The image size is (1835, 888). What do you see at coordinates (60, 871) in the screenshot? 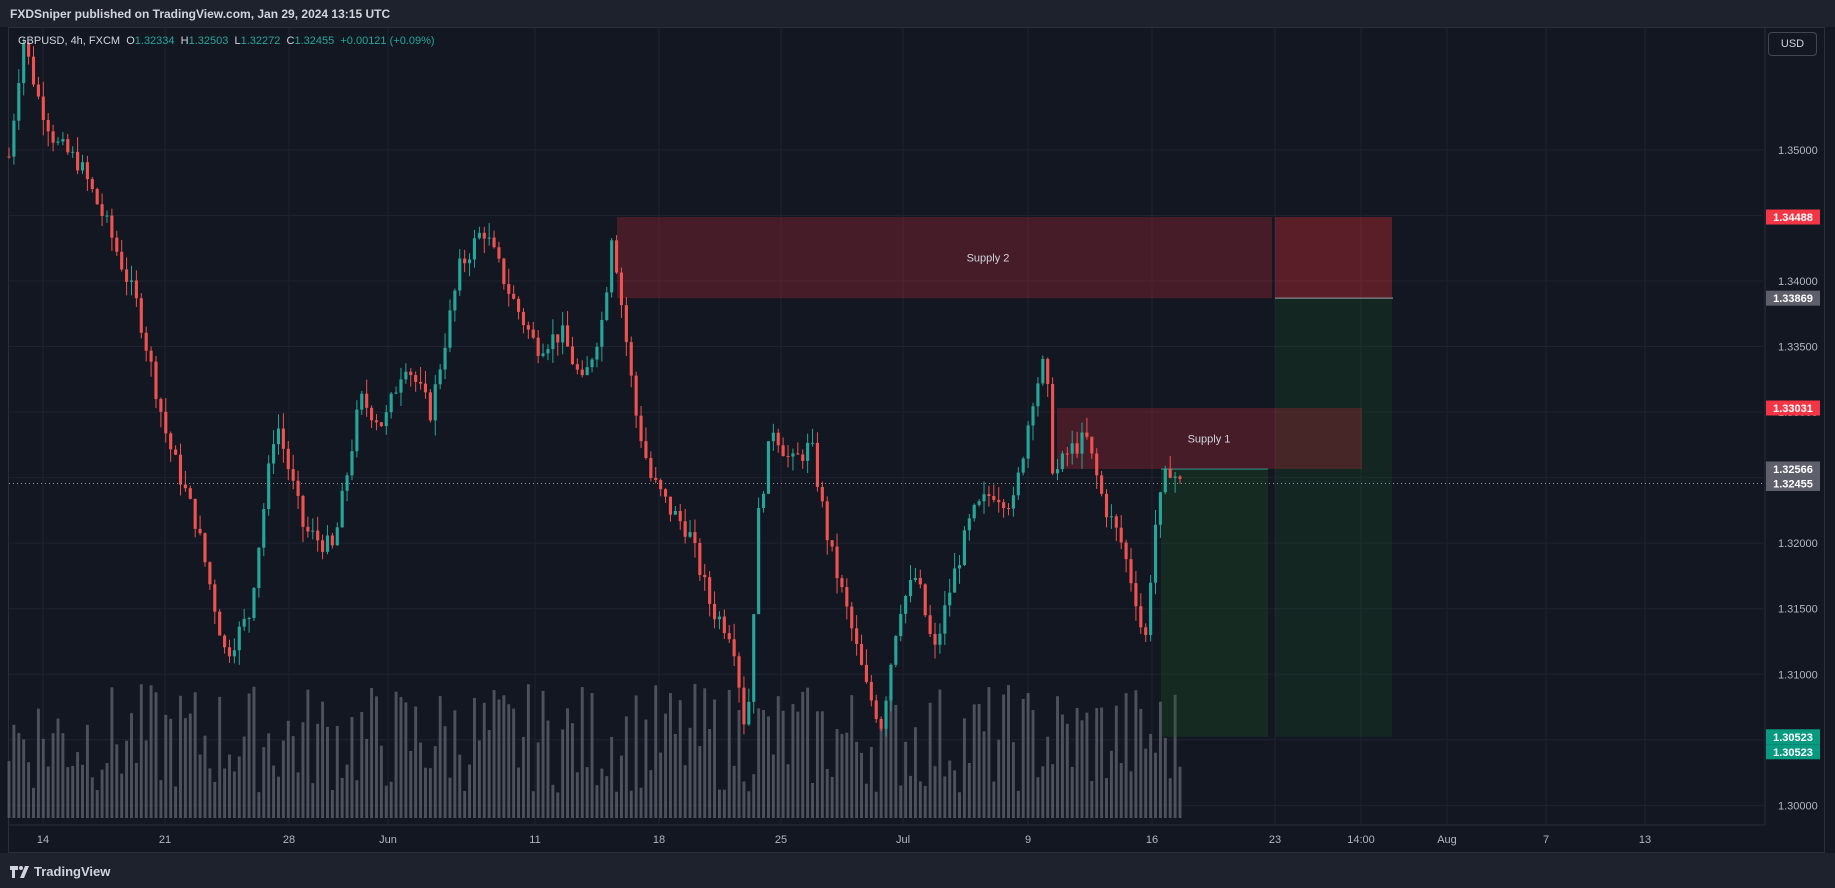
I see `tradingview-logo: TradingView` at bounding box center [60, 871].